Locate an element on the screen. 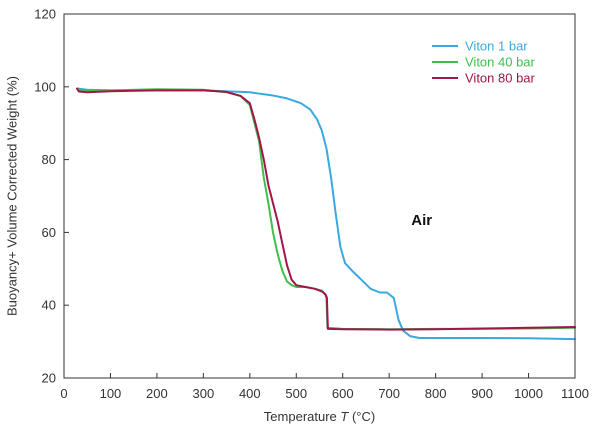 The height and width of the screenshot is (429, 599). legend-label-2: Viton 40 bar is located at coordinates (500, 62).